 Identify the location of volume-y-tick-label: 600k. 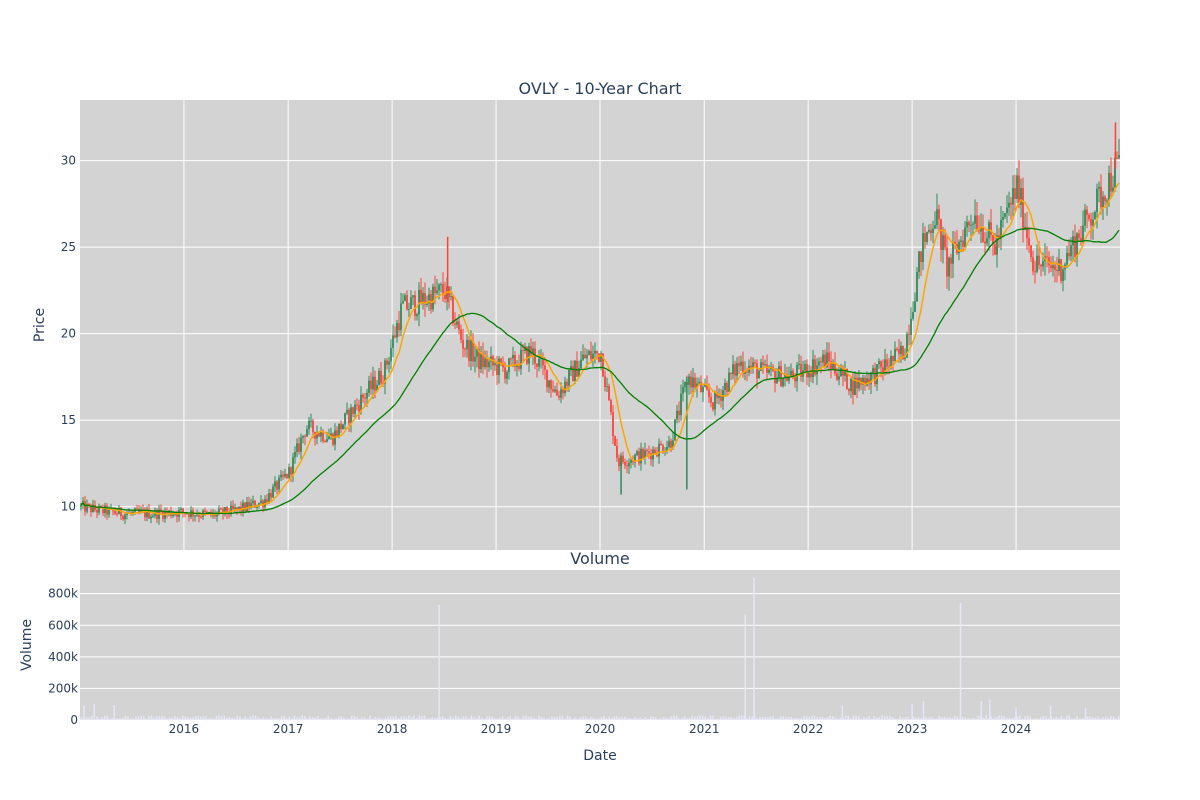
(63, 625).